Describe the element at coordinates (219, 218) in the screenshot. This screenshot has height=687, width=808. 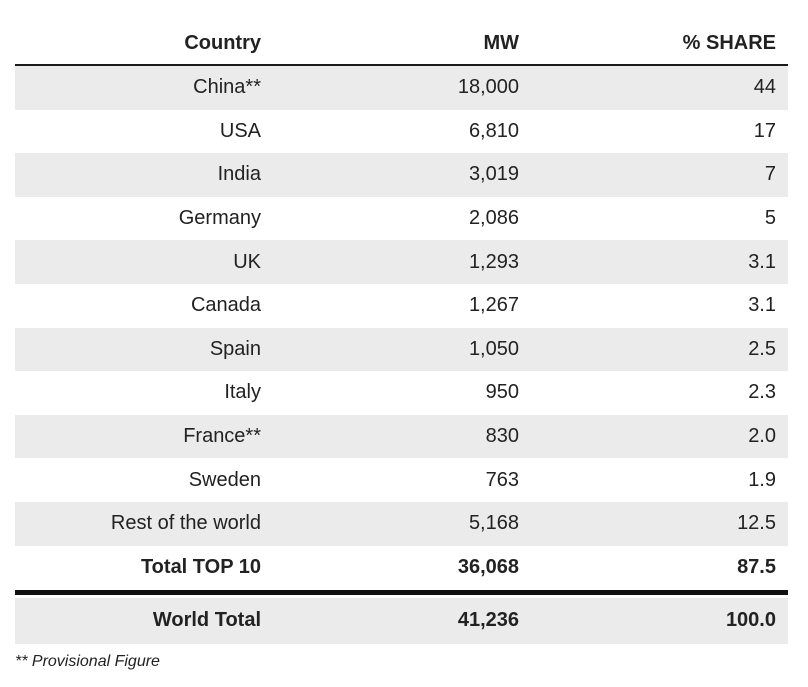
I see `cell-country: Germany` at that location.